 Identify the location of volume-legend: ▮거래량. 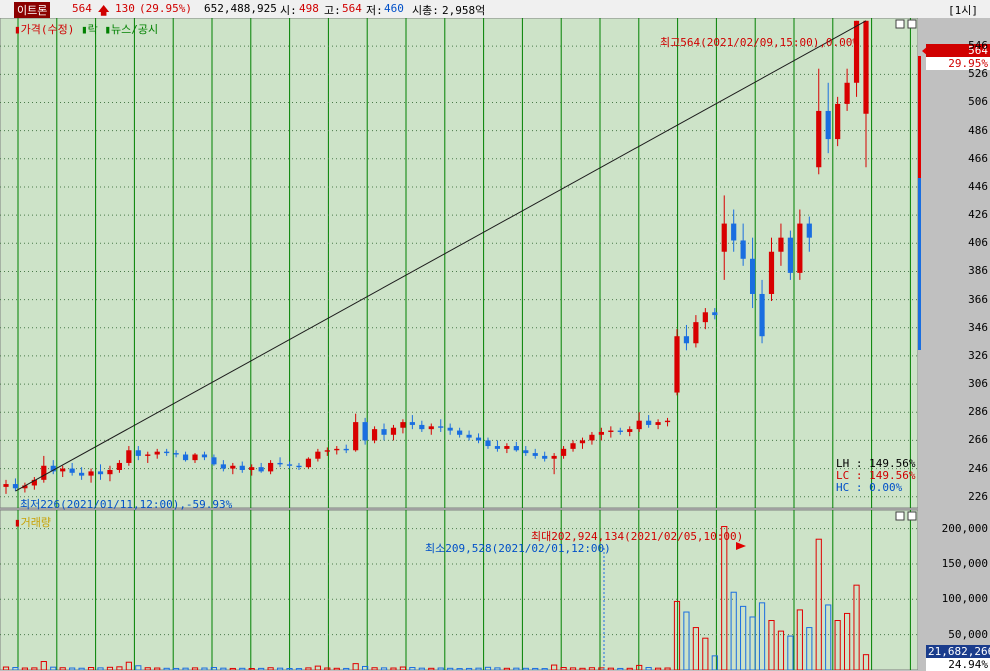
(32, 522).